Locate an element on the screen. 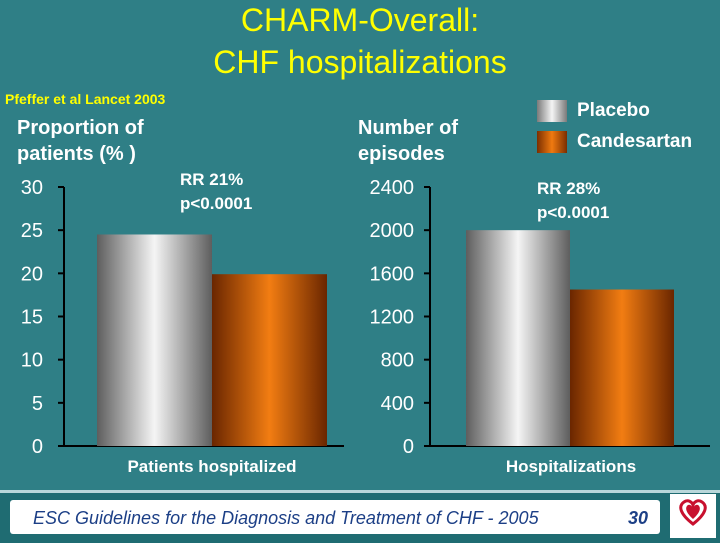 The image size is (720, 543). right-chart-annotation-rr: RR 28% is located at coordinates (568, 188).